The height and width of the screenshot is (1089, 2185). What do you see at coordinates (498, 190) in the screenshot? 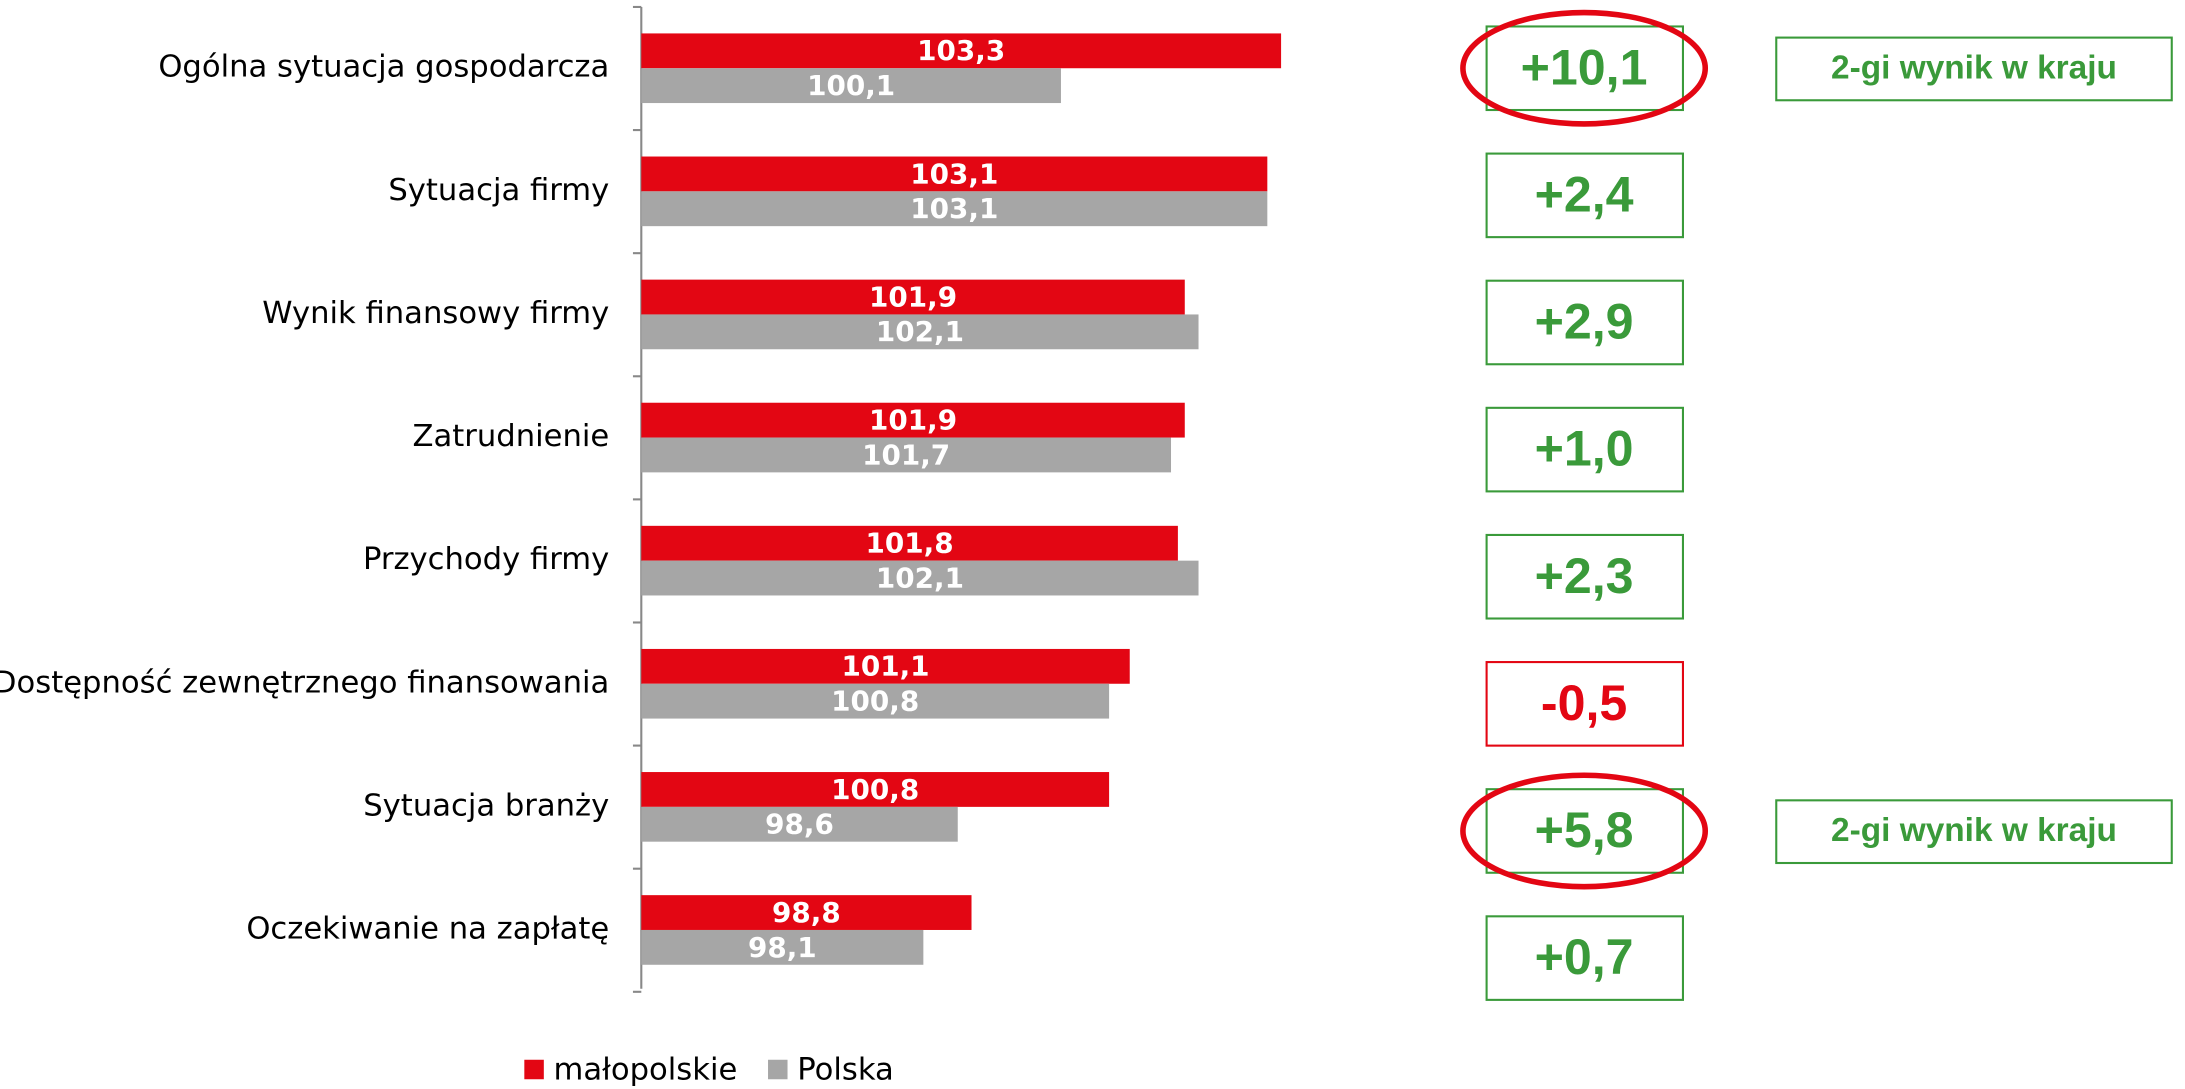
I see `category-label: Sytuacja firmy` at bounding box center [498, 190].